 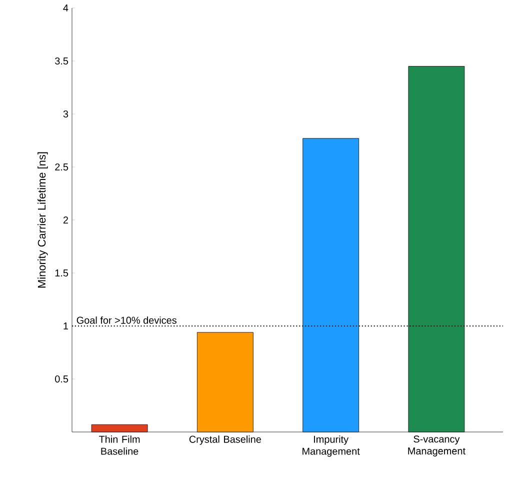 I want to click on y-tick-label: 2.5, so click(x=61, y=167).